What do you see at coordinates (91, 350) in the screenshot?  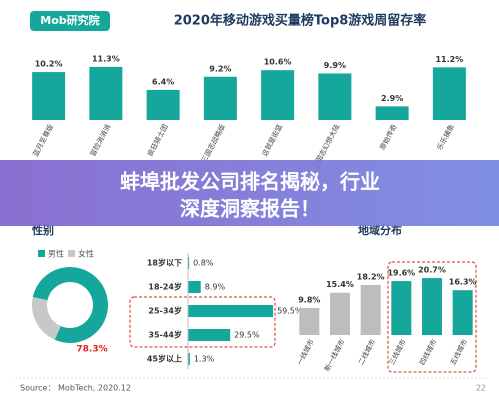 I see `data-label: 78.3%` at bounding box center [91, 350].